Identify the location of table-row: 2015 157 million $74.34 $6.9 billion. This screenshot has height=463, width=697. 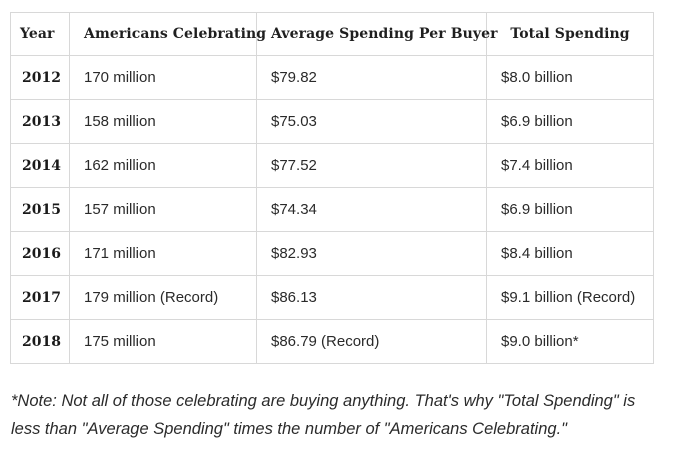
(332, 209).